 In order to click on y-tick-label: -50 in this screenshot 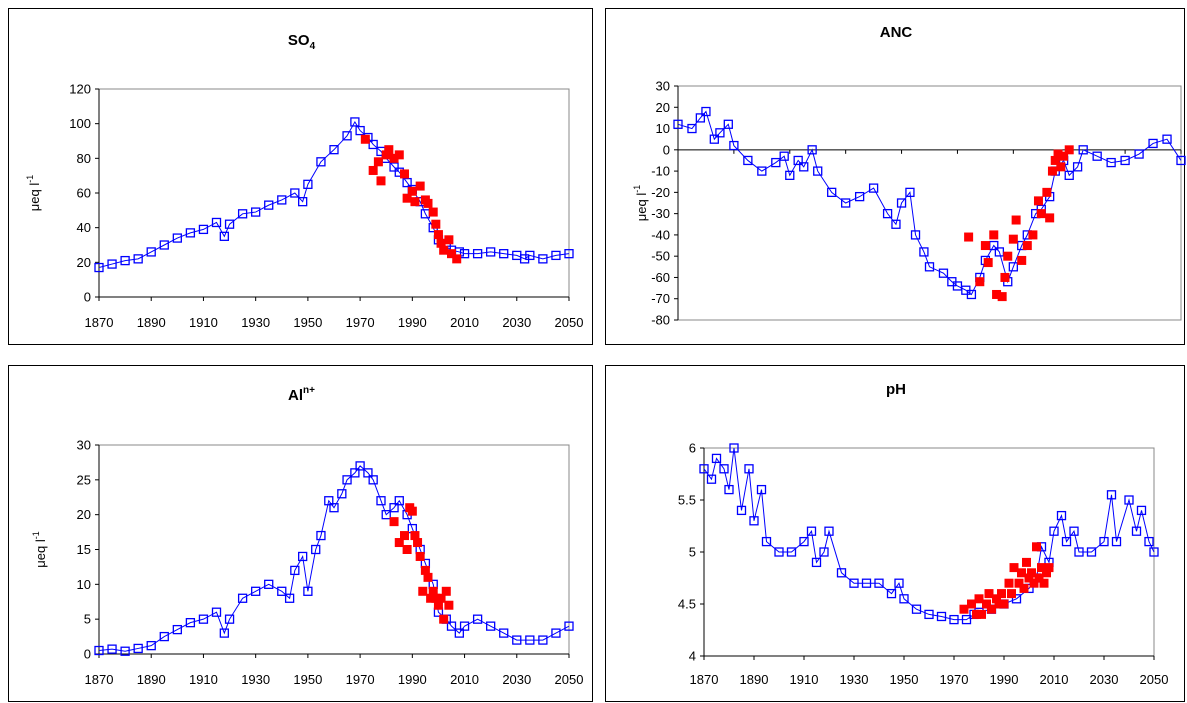, I will do `click(660, 256)`.